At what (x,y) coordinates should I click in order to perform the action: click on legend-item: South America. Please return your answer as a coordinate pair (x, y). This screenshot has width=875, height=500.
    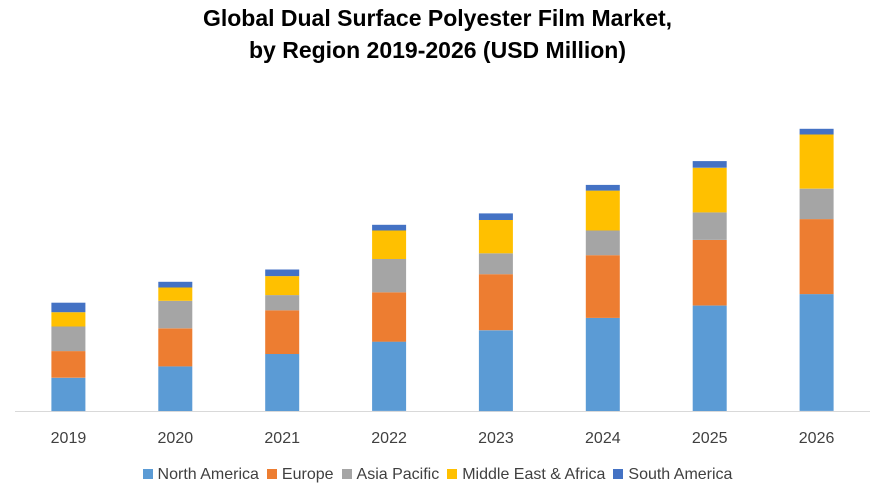
    Looking at the image, I should click on (672, 475).